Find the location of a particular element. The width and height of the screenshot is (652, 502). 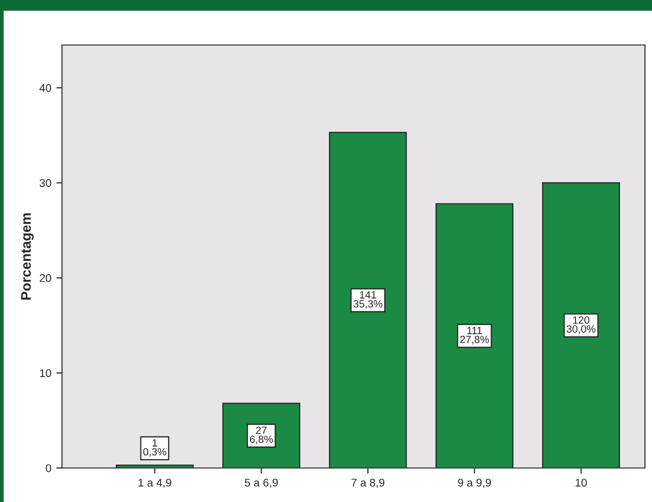

y-tick-label: 20 is located at coordinates (46, 278).